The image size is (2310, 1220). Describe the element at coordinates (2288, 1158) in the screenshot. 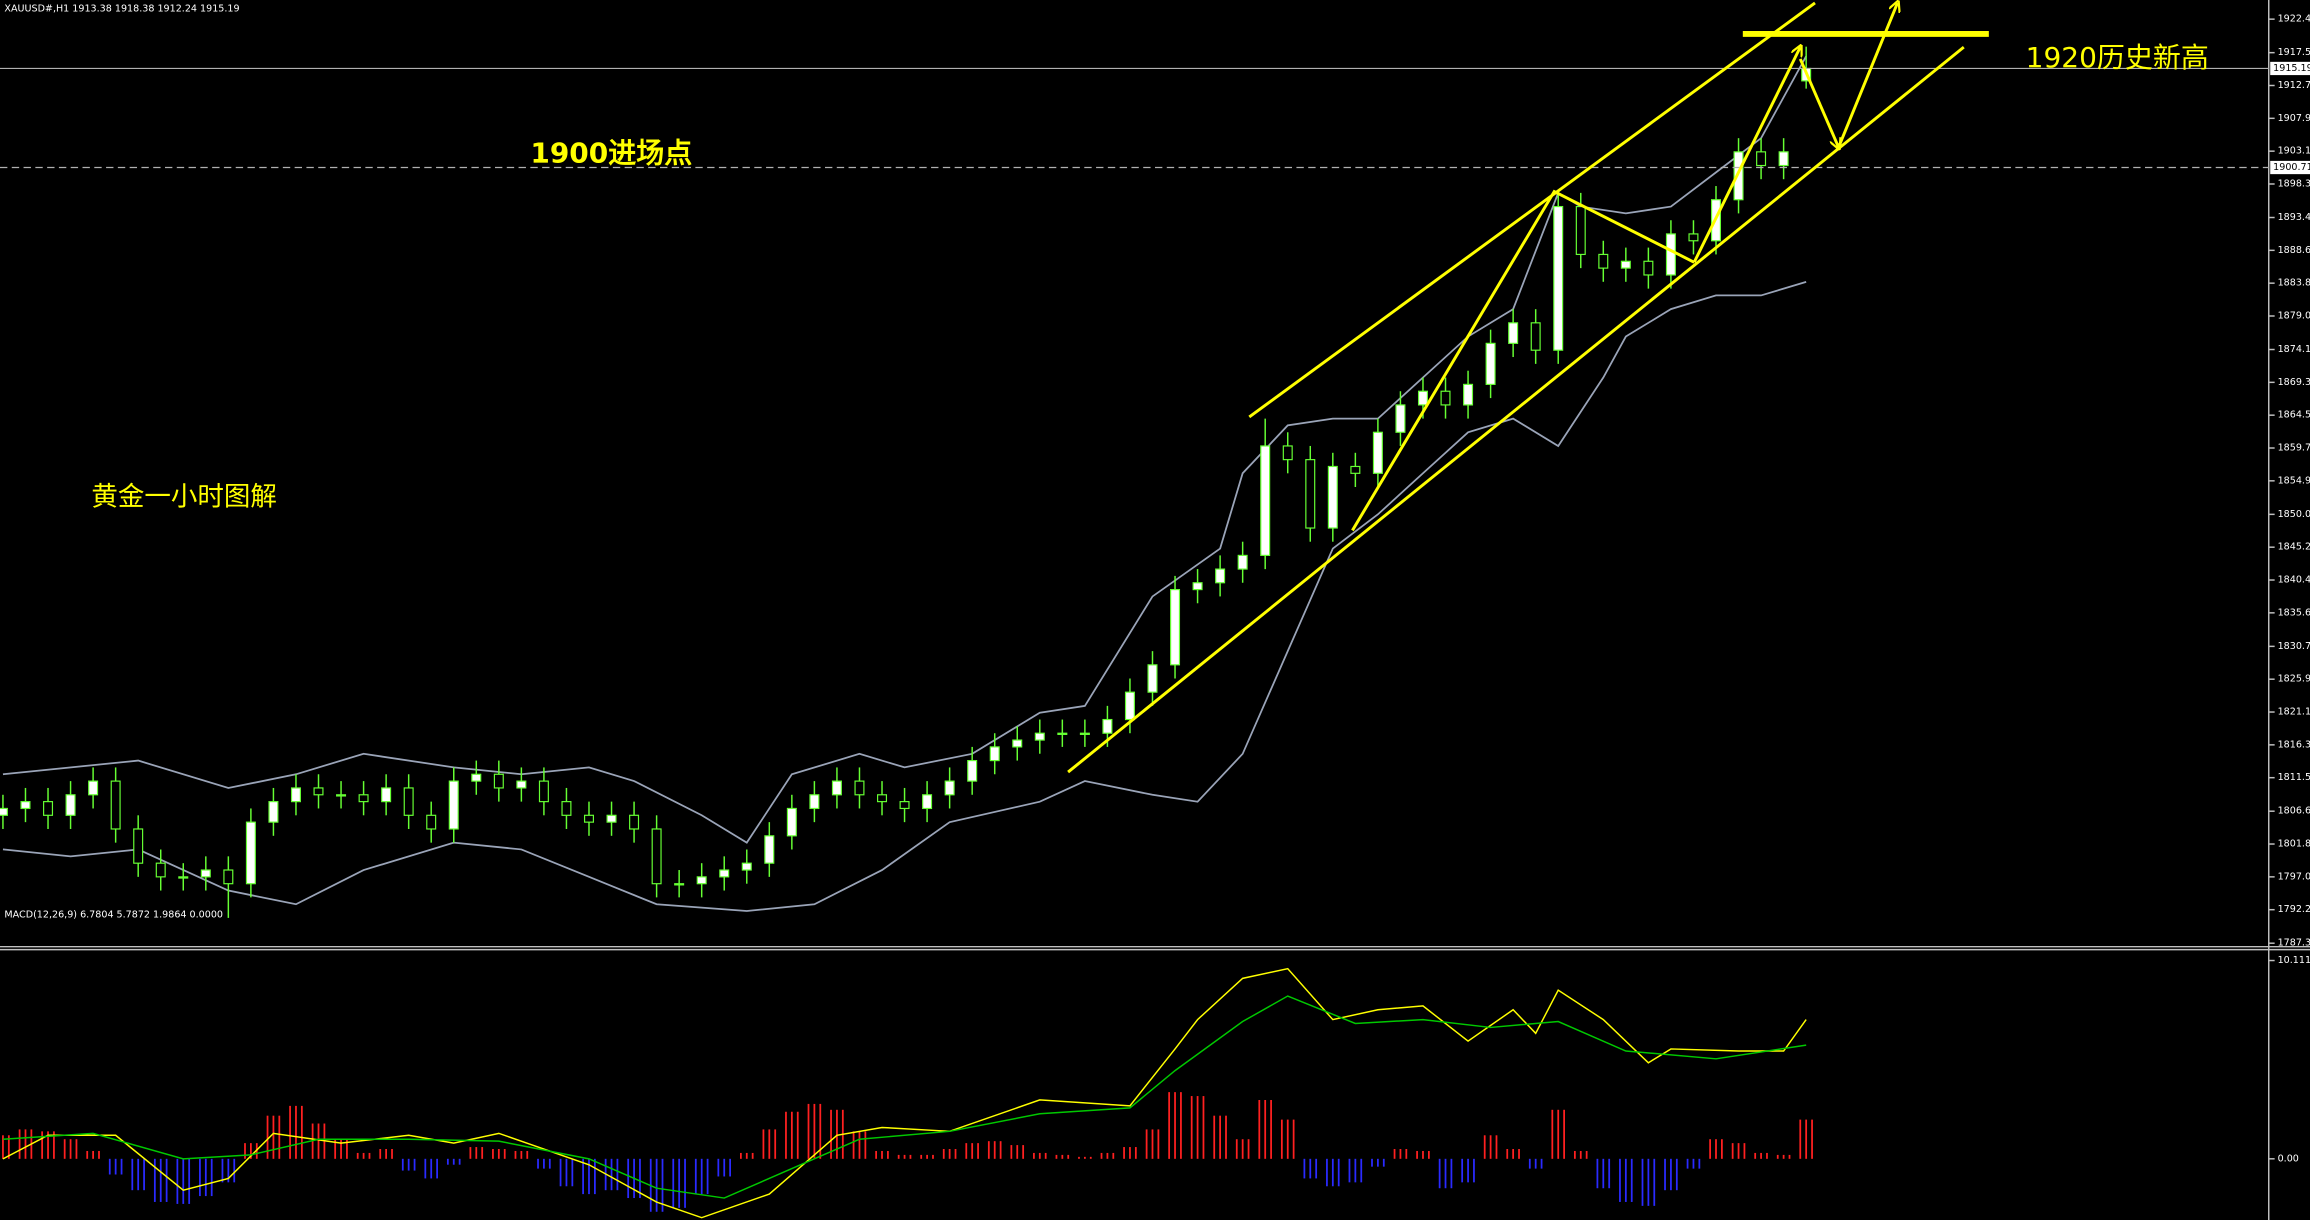

I see `y-tick-label: 0.00` at that location.